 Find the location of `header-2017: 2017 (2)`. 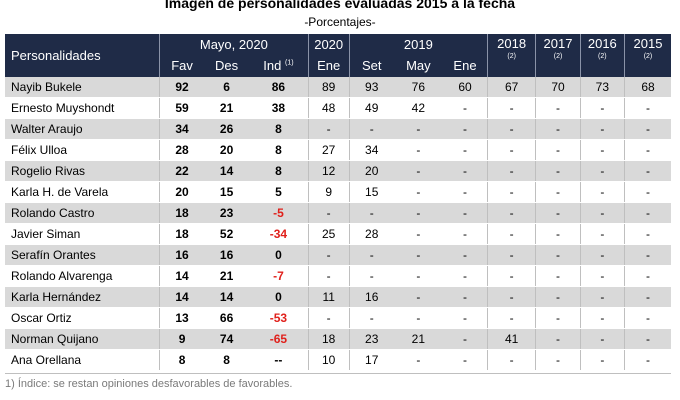

header-2017: 2017 (2) is located at coordinates (558, 55).